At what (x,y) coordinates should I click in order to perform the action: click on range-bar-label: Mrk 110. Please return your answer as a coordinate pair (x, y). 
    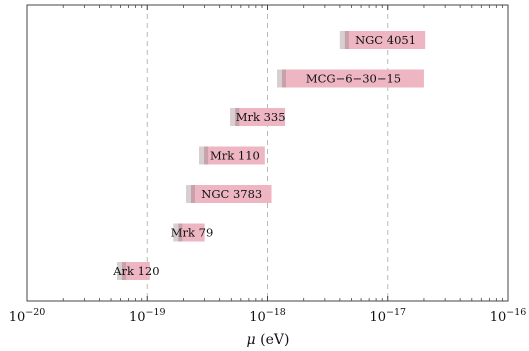
    Looking at the image, I should click on (235, 156).